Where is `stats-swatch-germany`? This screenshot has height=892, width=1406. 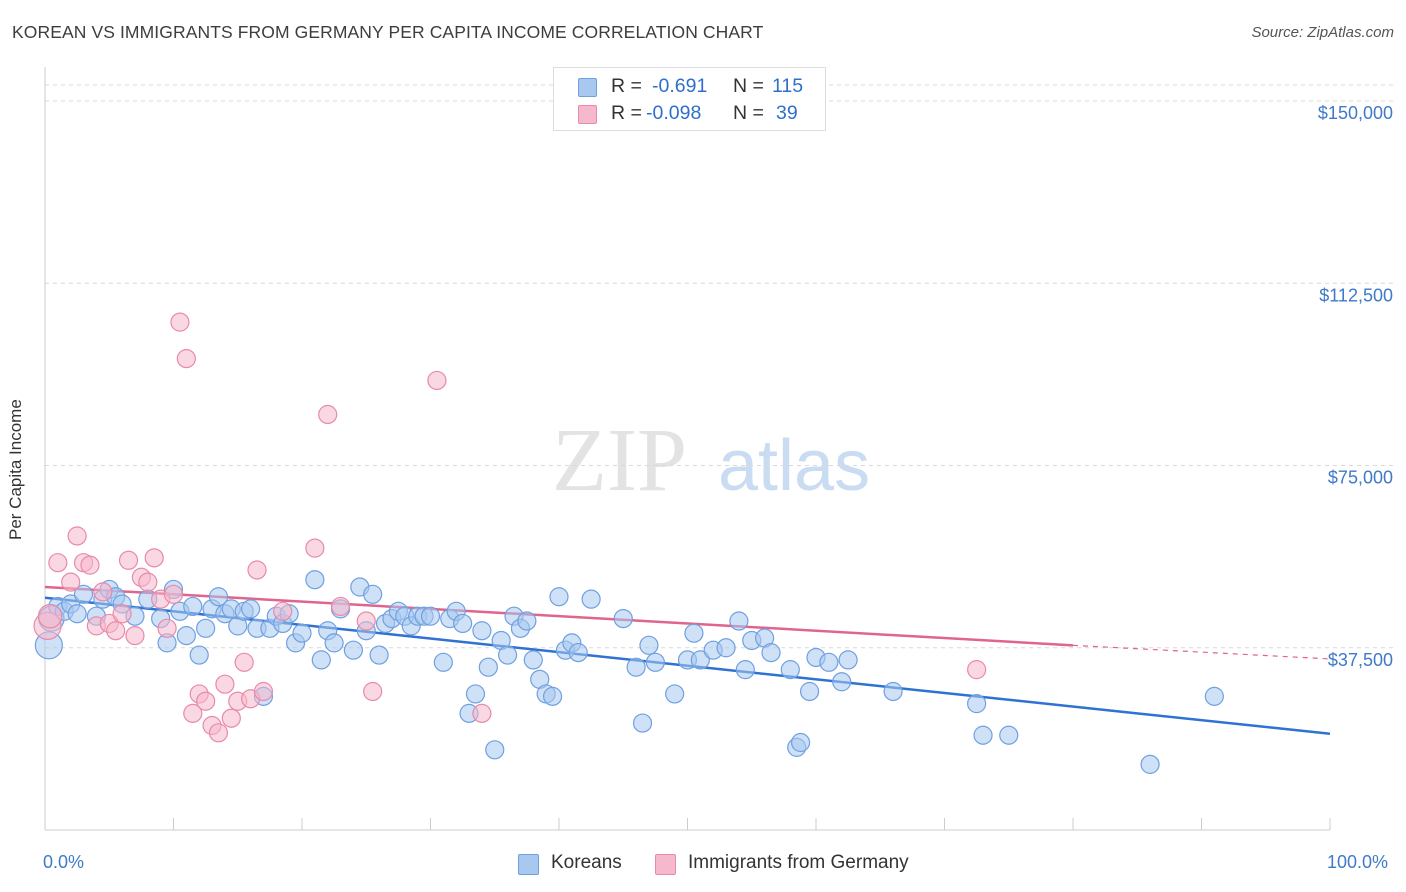 stats-swatch-germany is located at coordinates (587, 114).